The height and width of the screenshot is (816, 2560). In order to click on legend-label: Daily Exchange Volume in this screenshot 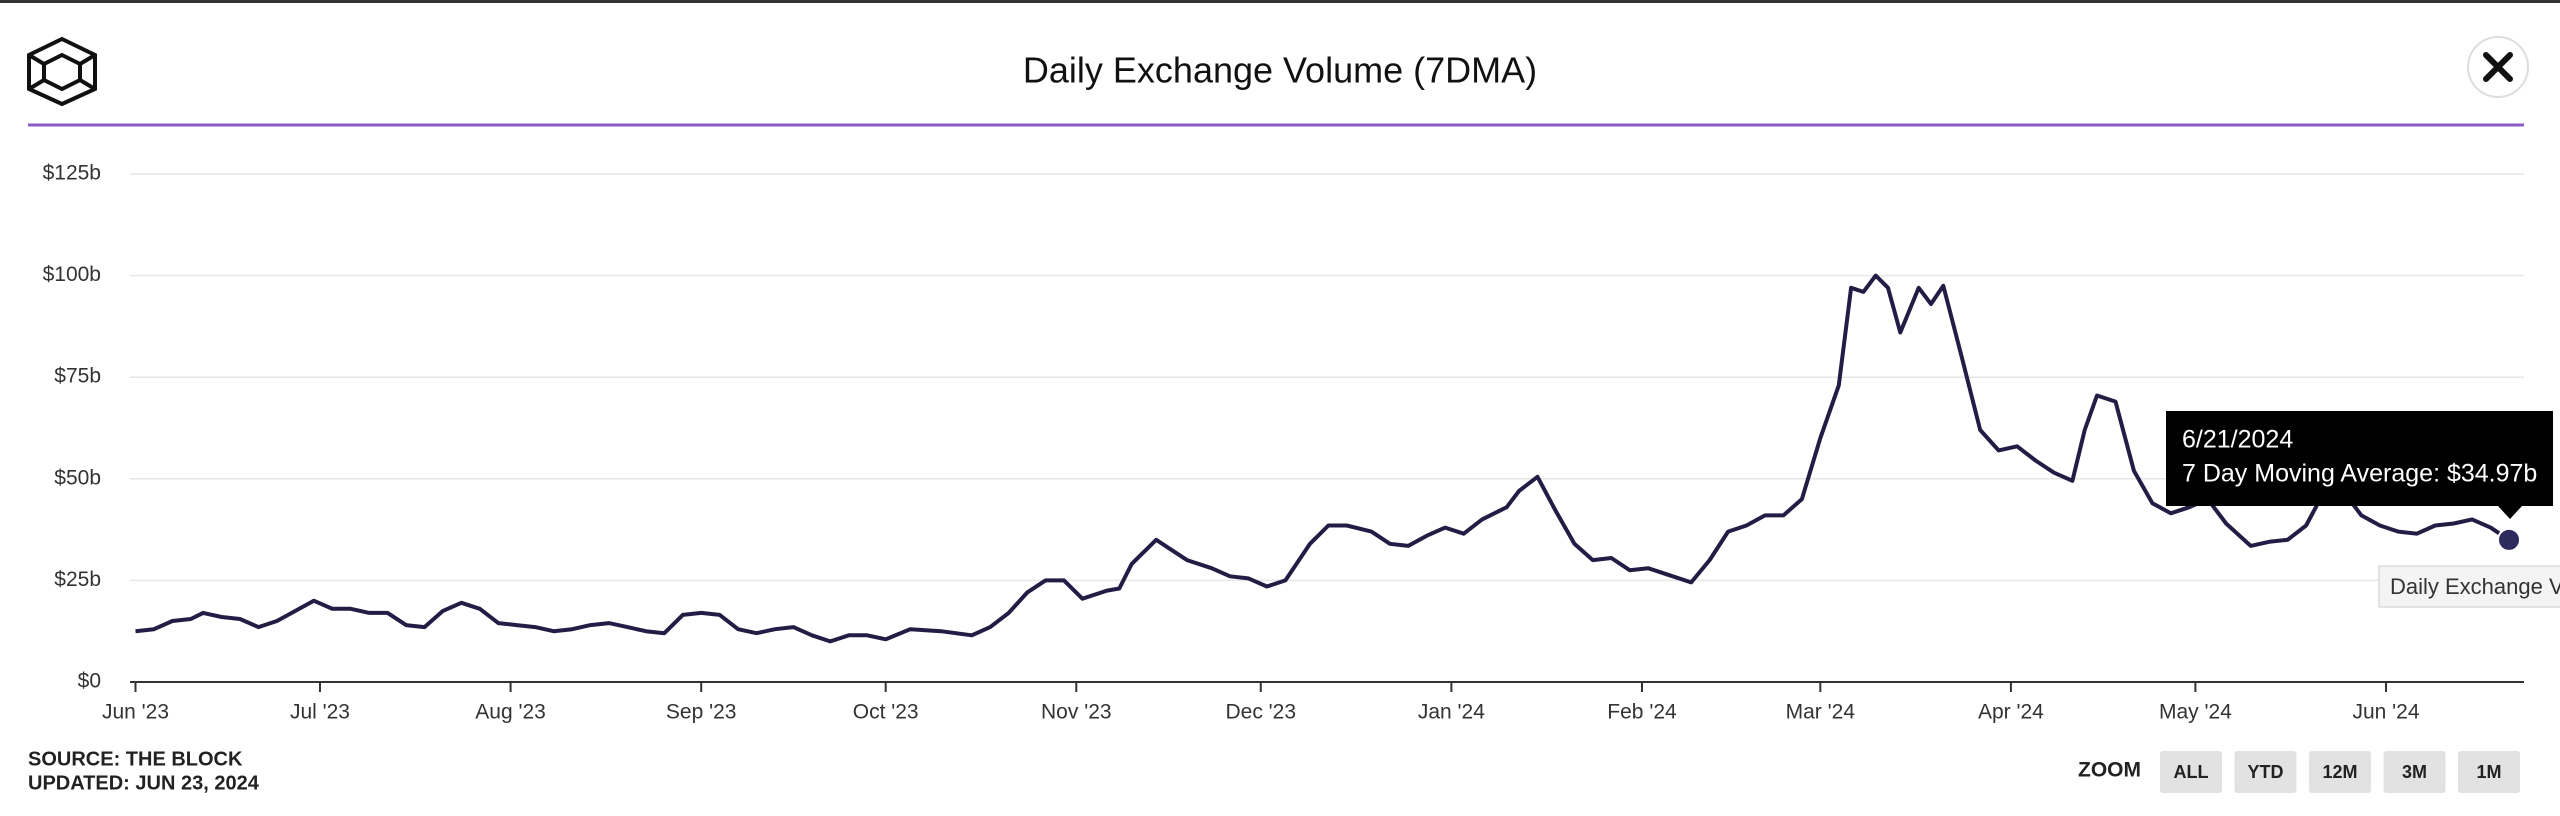, I will do `click(2475, 586)`.